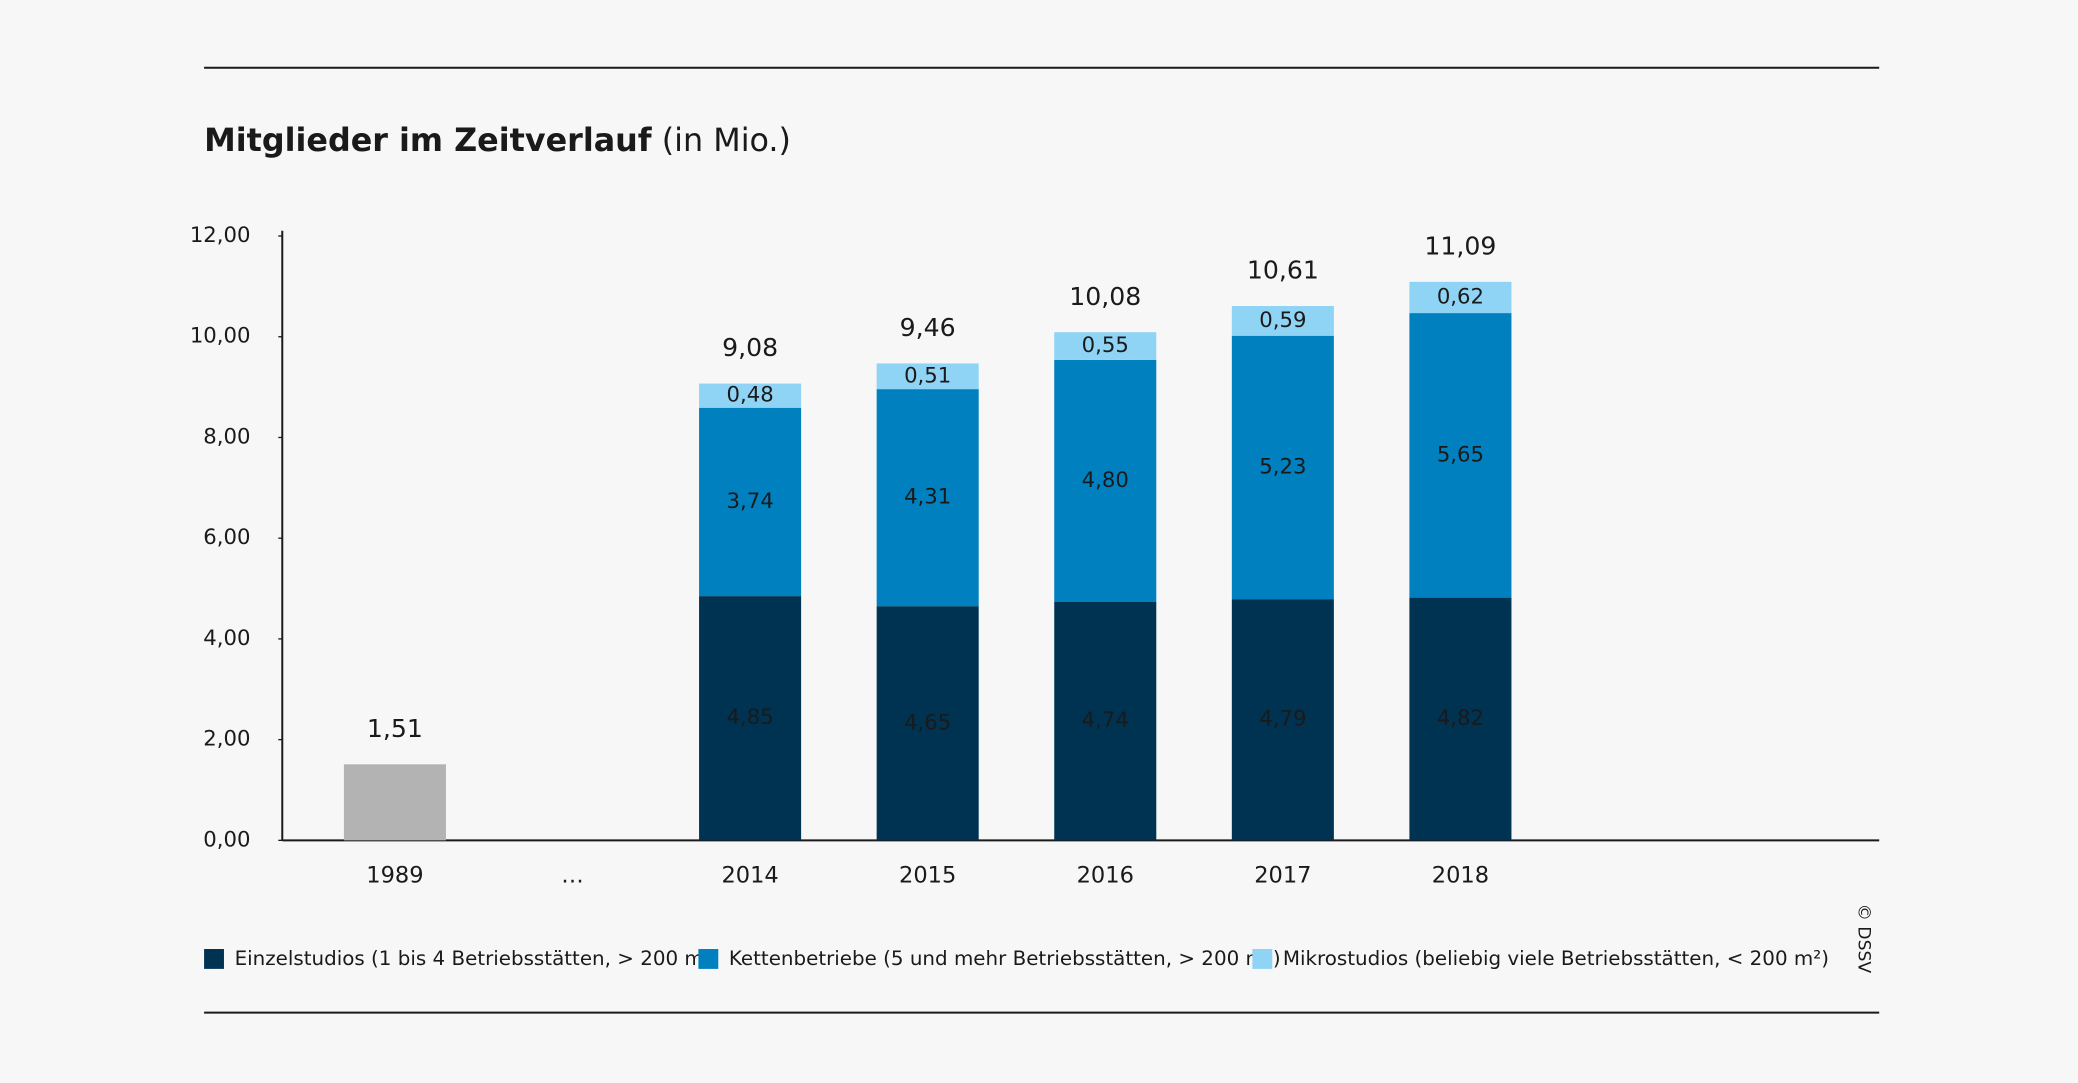 This screenshot has width=2078, height=1083. I want to click on y-tick-label: 0,00, so click(226, 838).